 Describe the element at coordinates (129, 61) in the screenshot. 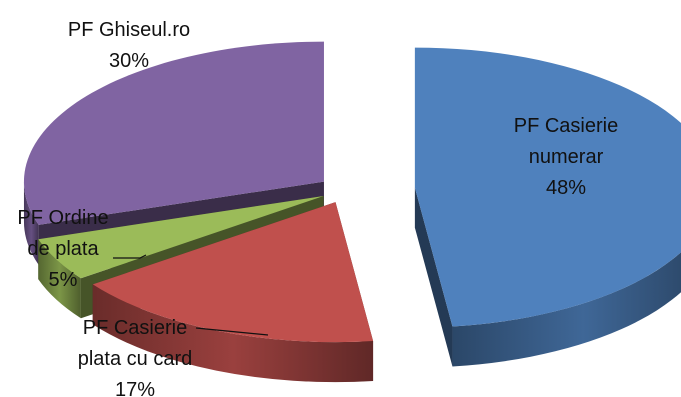

I see `slice-label-line: 30%` at that location.